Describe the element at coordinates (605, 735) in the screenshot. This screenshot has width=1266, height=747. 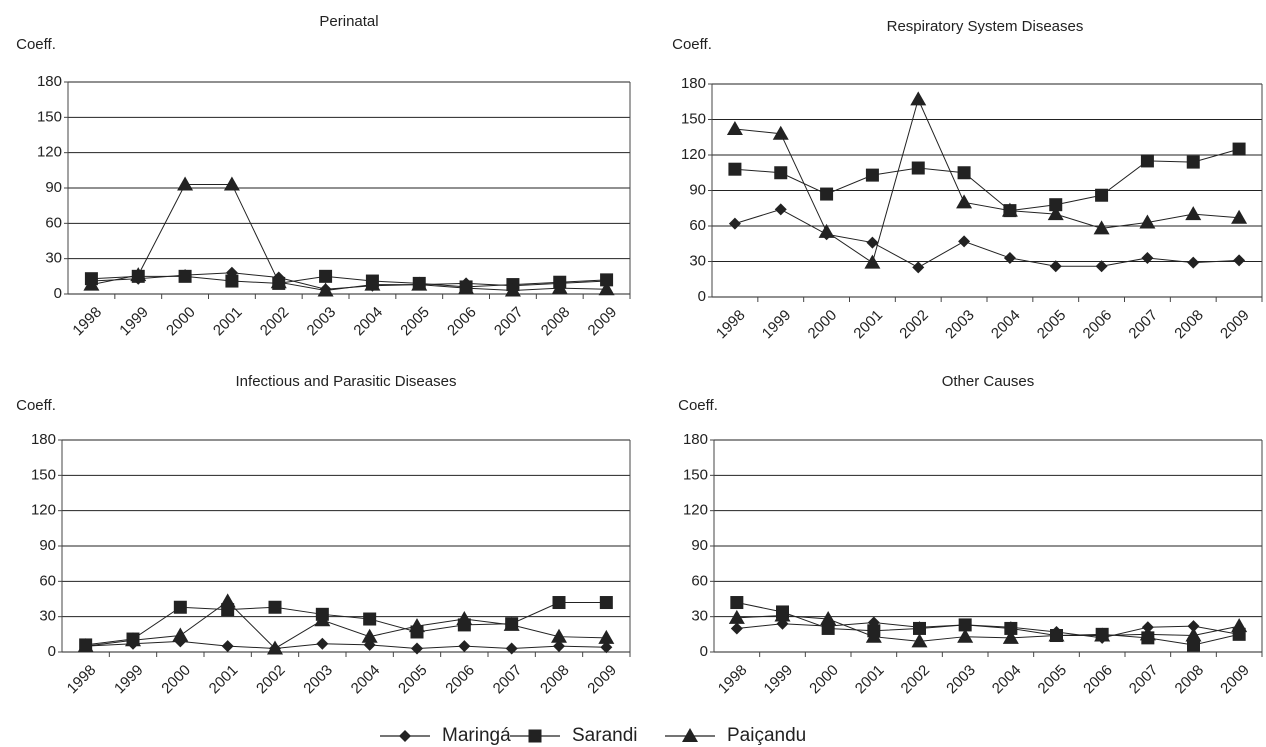
I see `legend-label: Sarandi` at that location.